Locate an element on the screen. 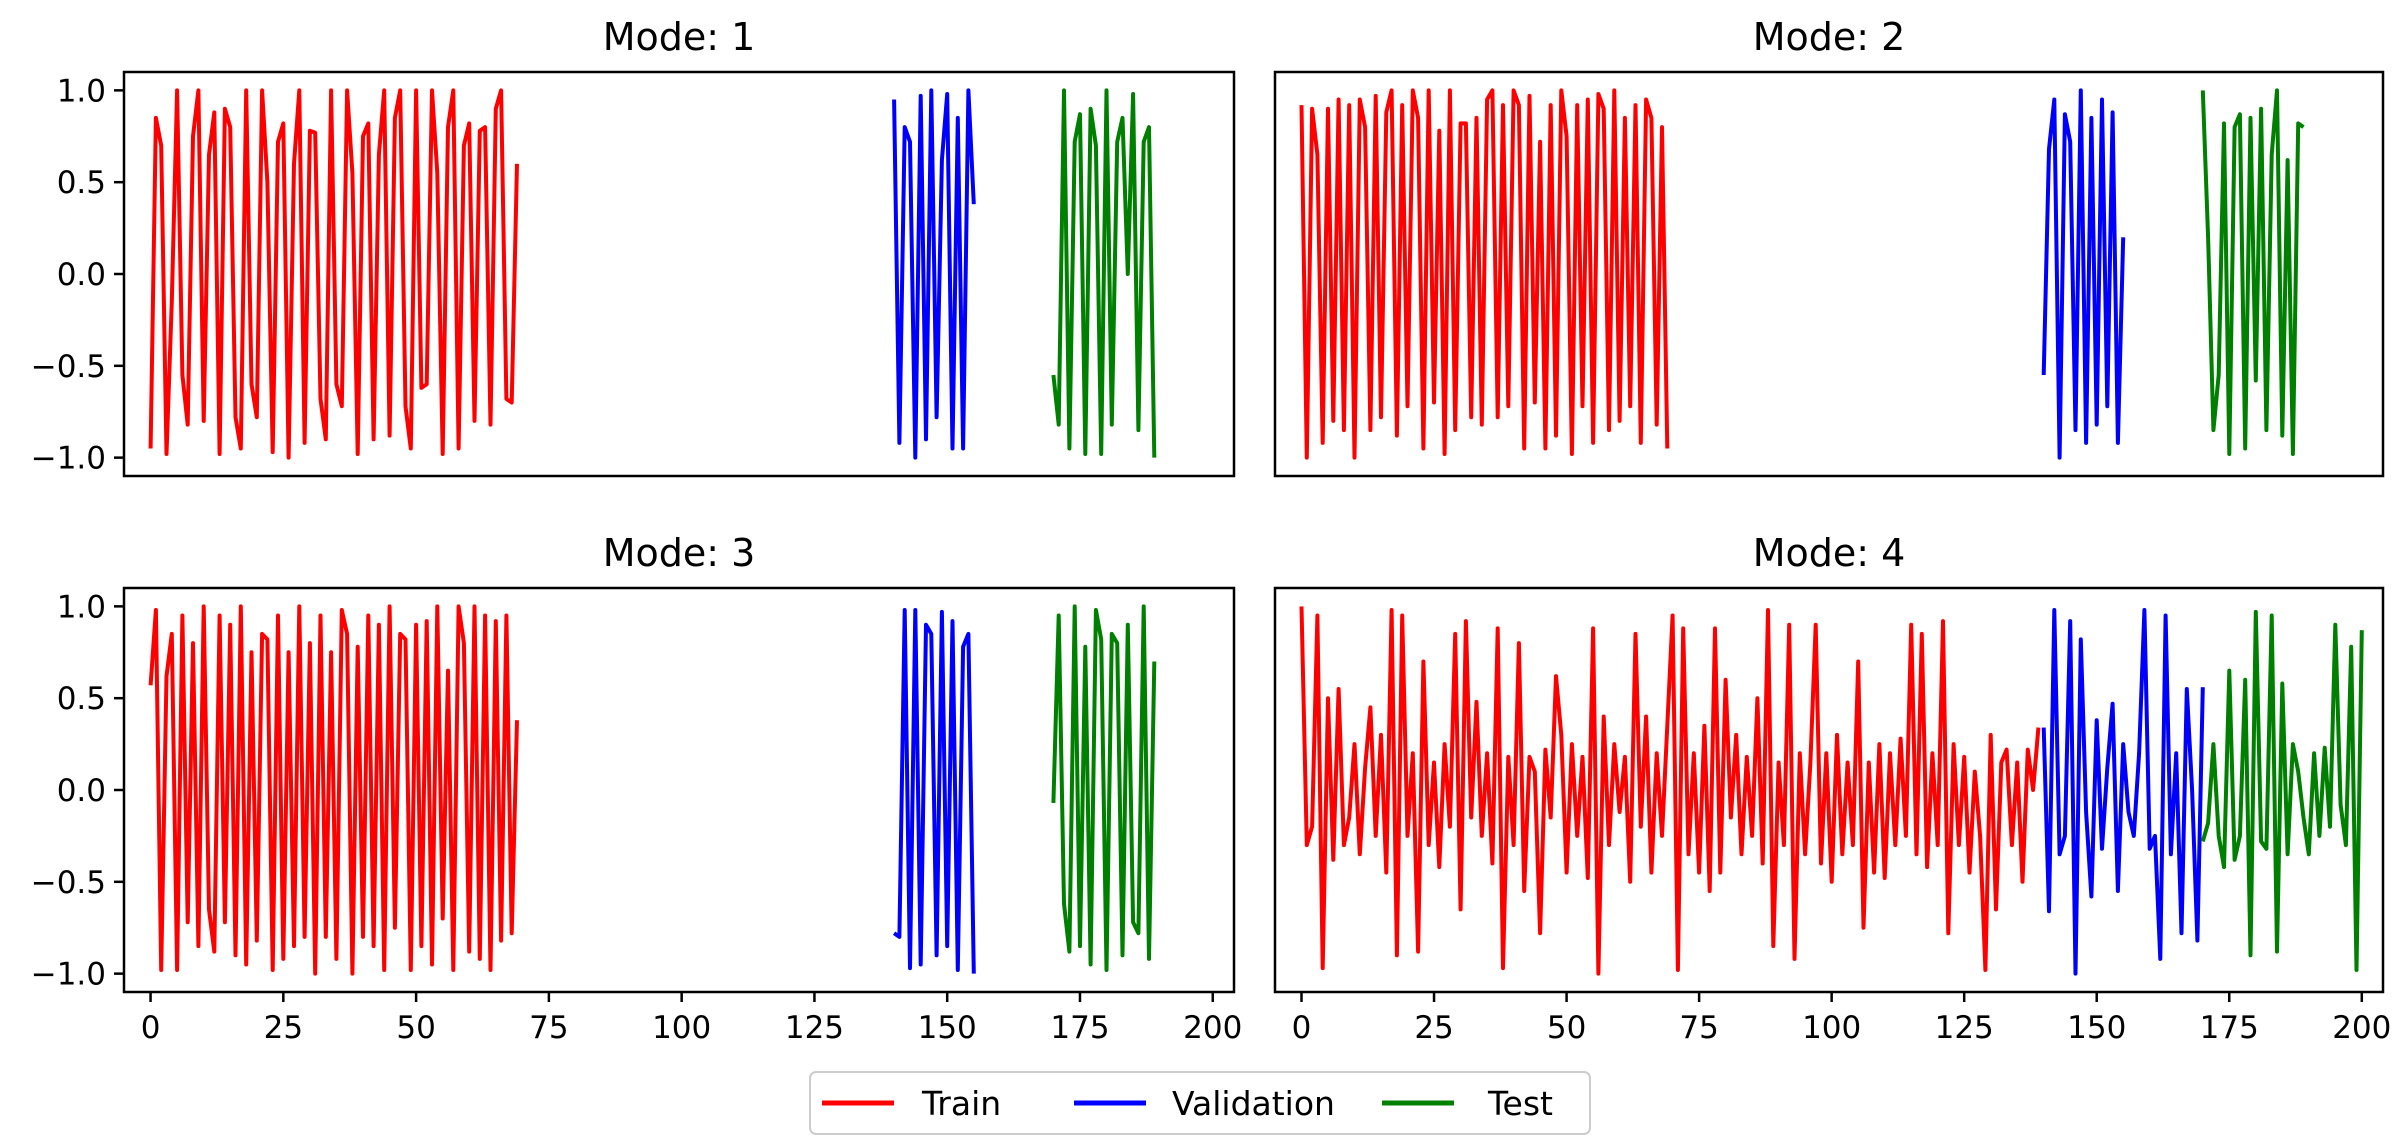 The height and width of the screenshot is (1142, 2394). legend: Train Validation Test is located at coordinates (1200, 1103).